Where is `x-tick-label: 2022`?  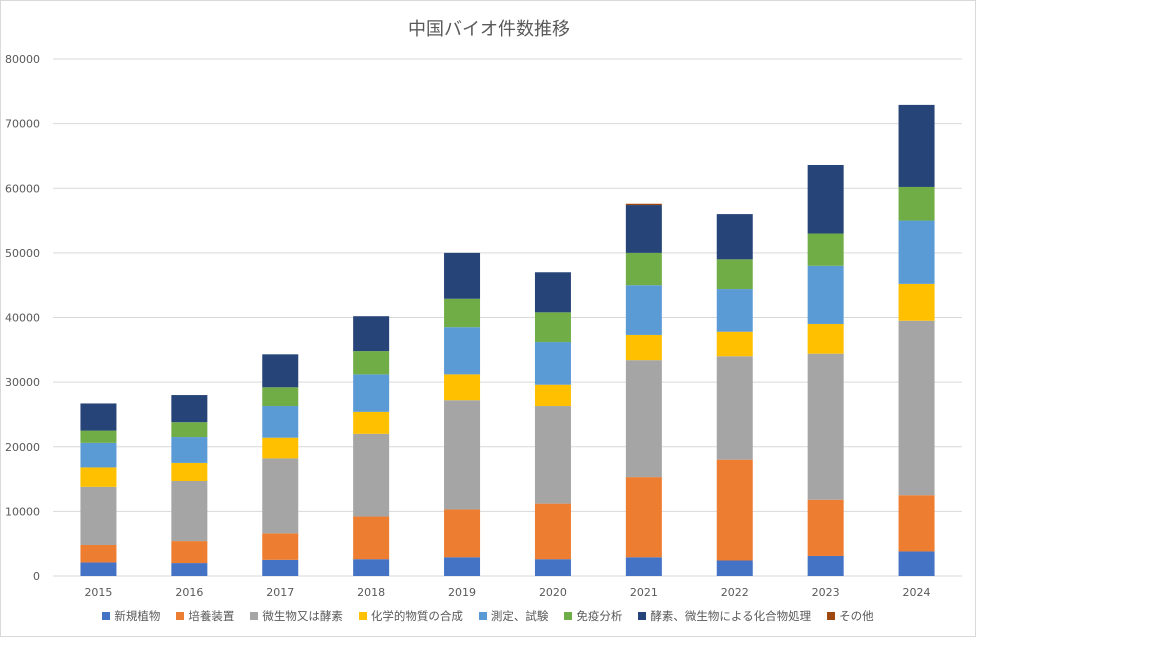 x-tick-label: 2022 is located at coordinates (735, 592).